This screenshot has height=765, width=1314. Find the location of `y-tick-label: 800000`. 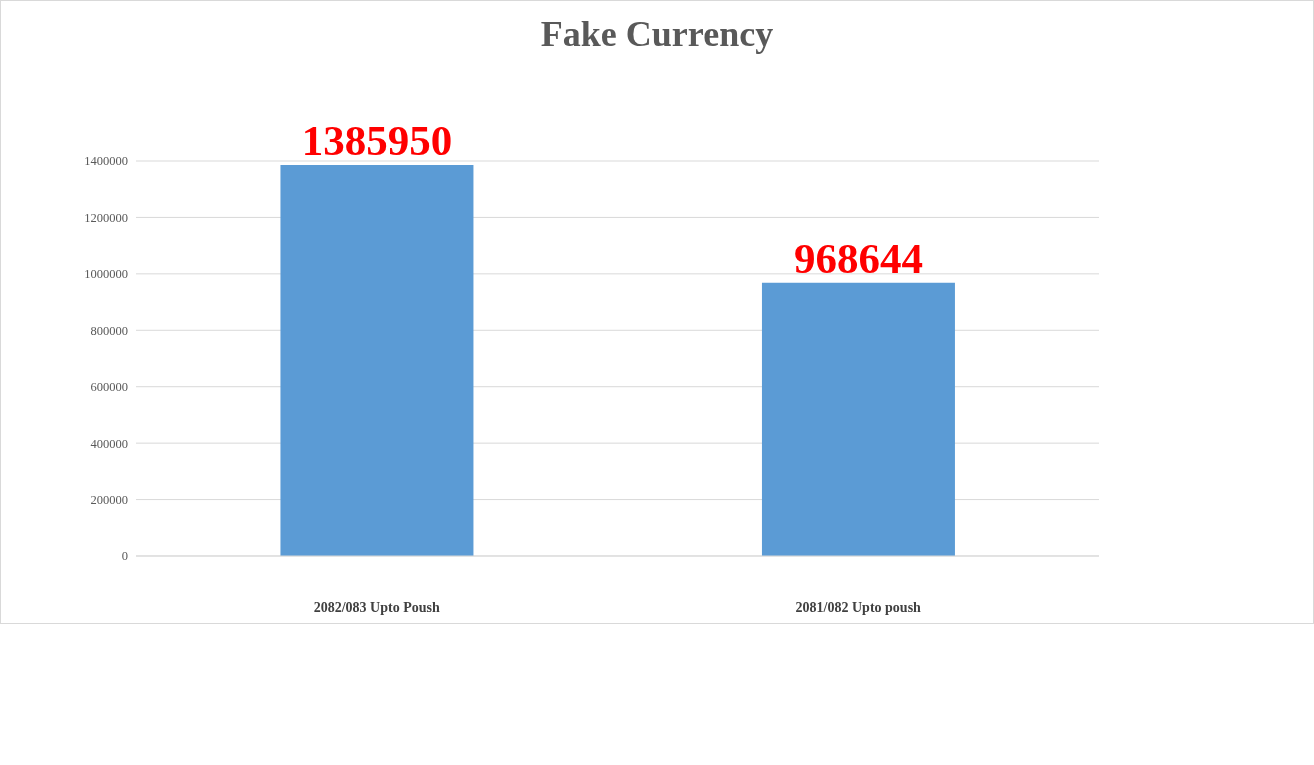

y-tick-label: 800000 is located at coordinates (109, 330).